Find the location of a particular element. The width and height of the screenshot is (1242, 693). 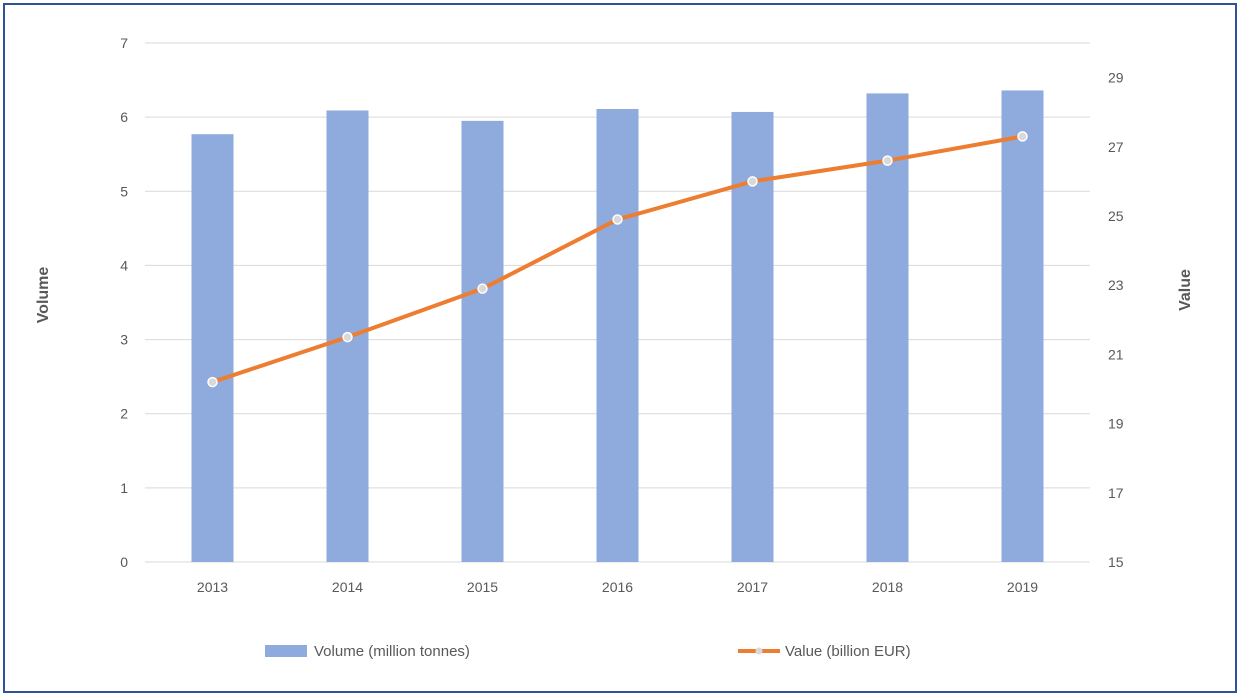

legend-swatch-volume is located at coordinates (286, 651).